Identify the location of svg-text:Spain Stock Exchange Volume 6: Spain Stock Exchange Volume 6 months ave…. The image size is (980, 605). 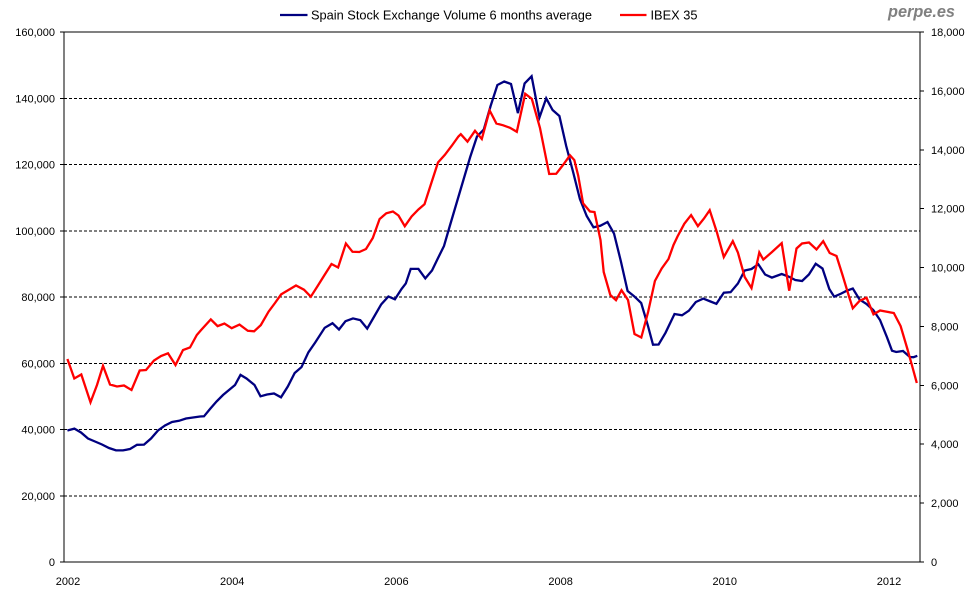
(451, 15).